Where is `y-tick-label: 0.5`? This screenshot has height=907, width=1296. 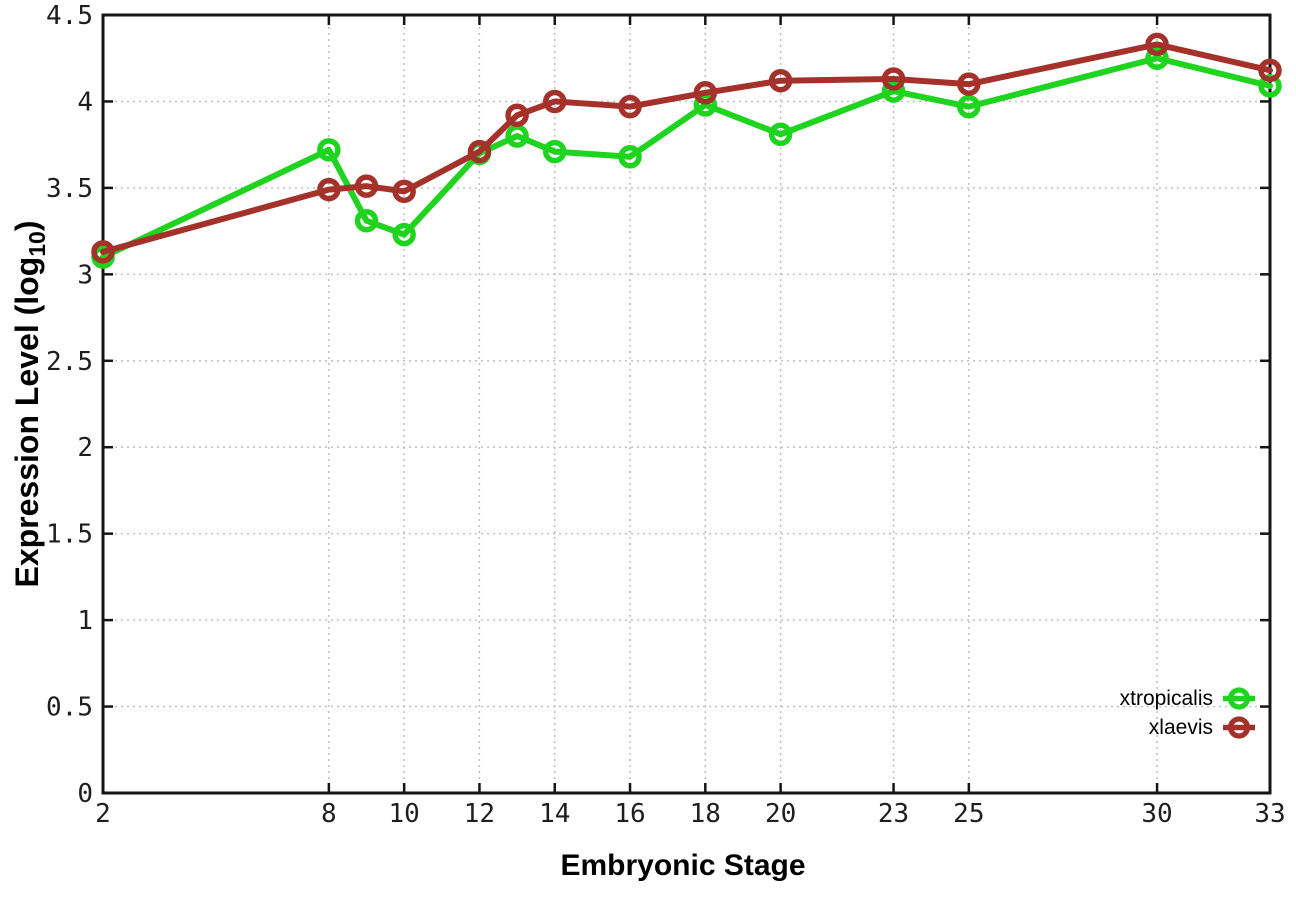 y-tick-label: 0.5 is located at coordinates (69, 708).